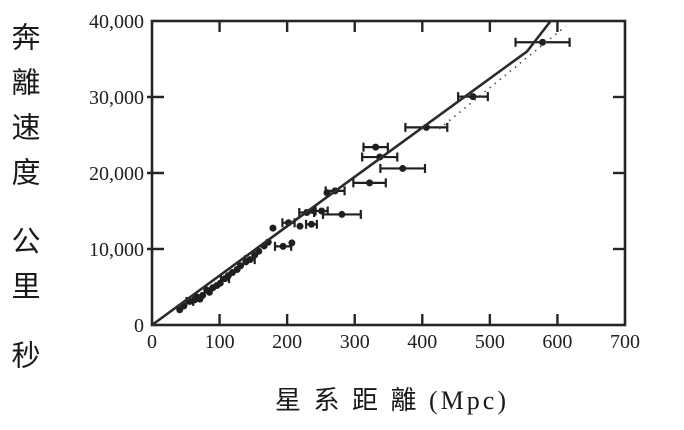 The image size is (684, 430). Describe the element at coordinates (490, 342) in the screenshot. I see `x-tick-label: 500` at that location.